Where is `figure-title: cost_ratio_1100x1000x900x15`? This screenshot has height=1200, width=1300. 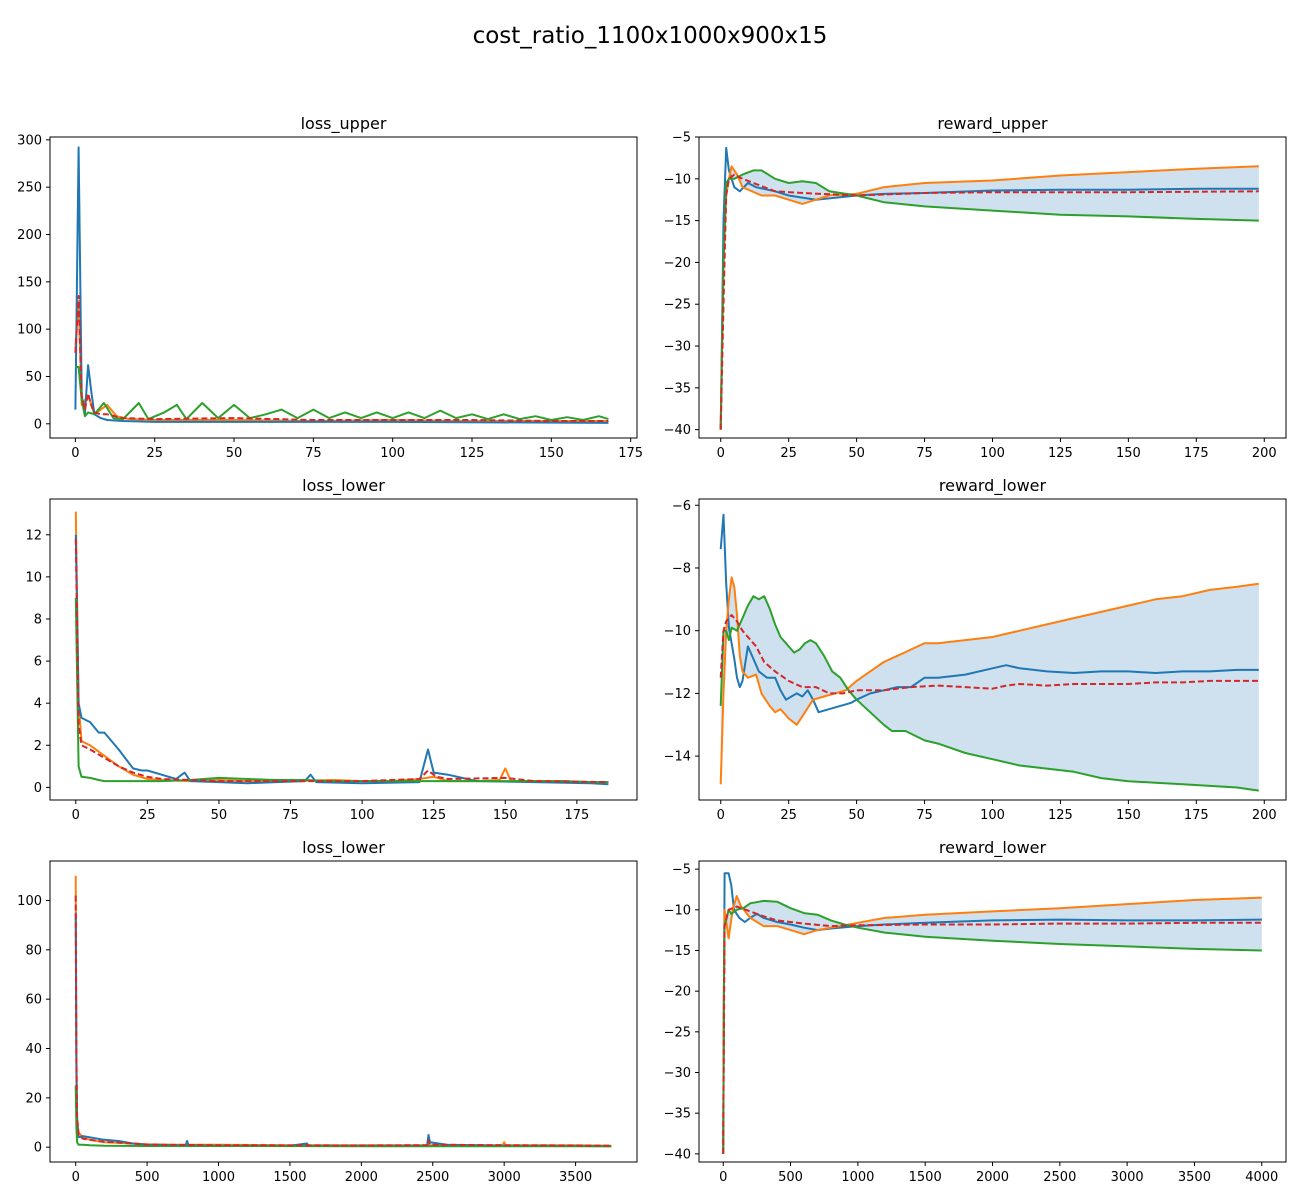
figure-title: cost_ratio_1100x1000x900x15 is located at coordinates (650, 36).